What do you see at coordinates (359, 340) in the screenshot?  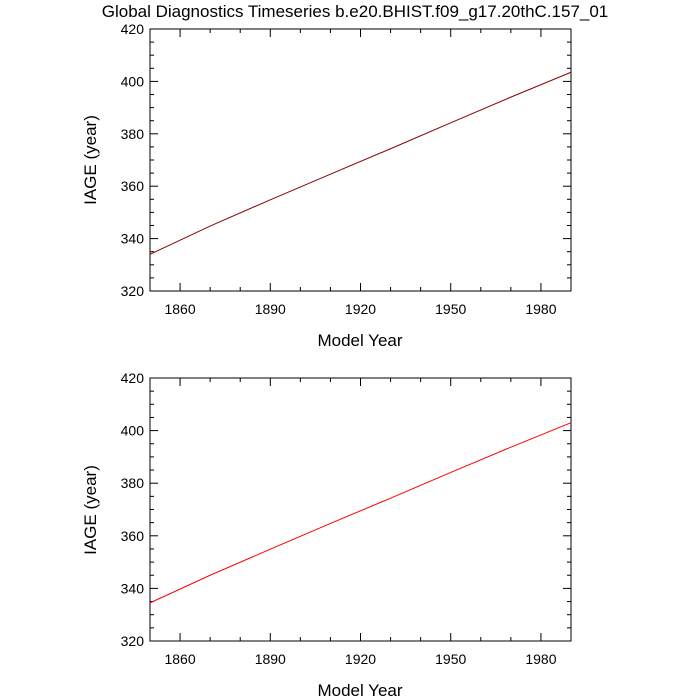 I see `top-x-axis-label: Model Year` at bounding box center [359, 340].